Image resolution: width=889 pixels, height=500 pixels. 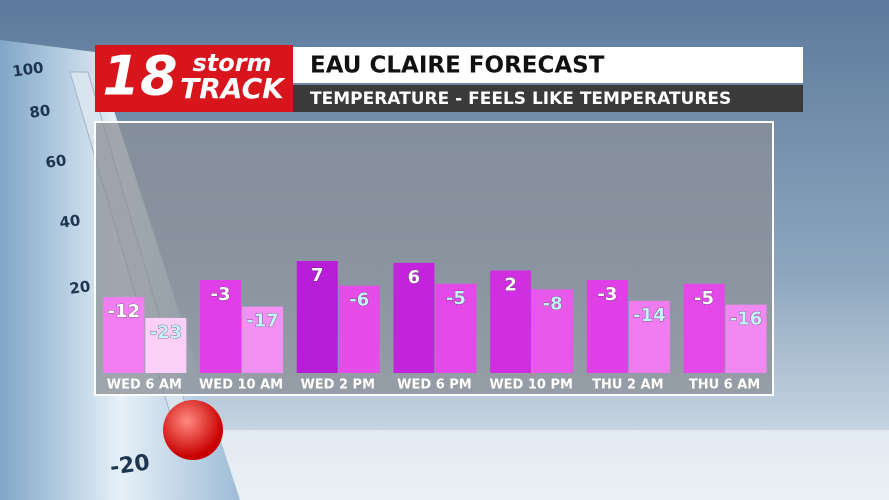 What do you see at coordinates (81, 269) in the screenshot?
I see `thermometer-scale: 100 80 60 40 20 -20` at bounding box center [81, 269].